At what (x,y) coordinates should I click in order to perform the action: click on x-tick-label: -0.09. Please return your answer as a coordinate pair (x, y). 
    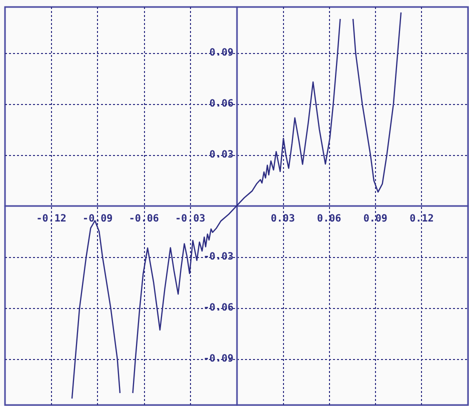
    Looking at the image, I should click on (97, 219).